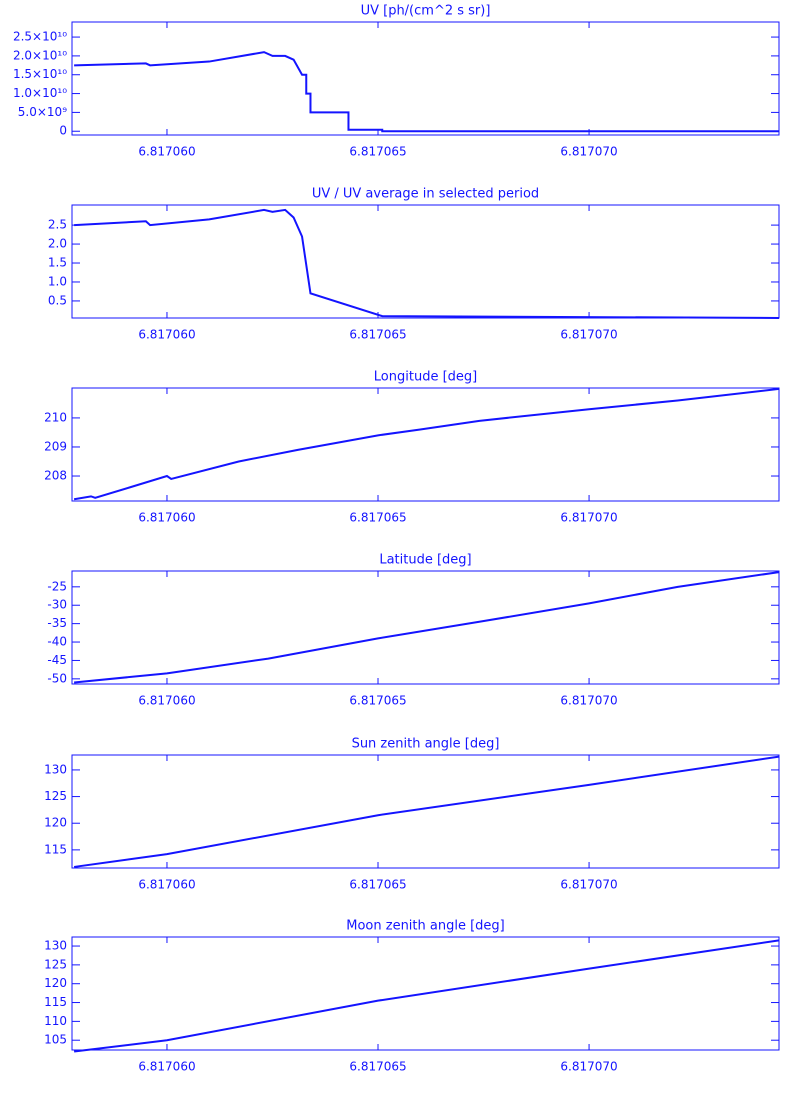  I want to click on y-tick-label: 209, so click(55, 446).